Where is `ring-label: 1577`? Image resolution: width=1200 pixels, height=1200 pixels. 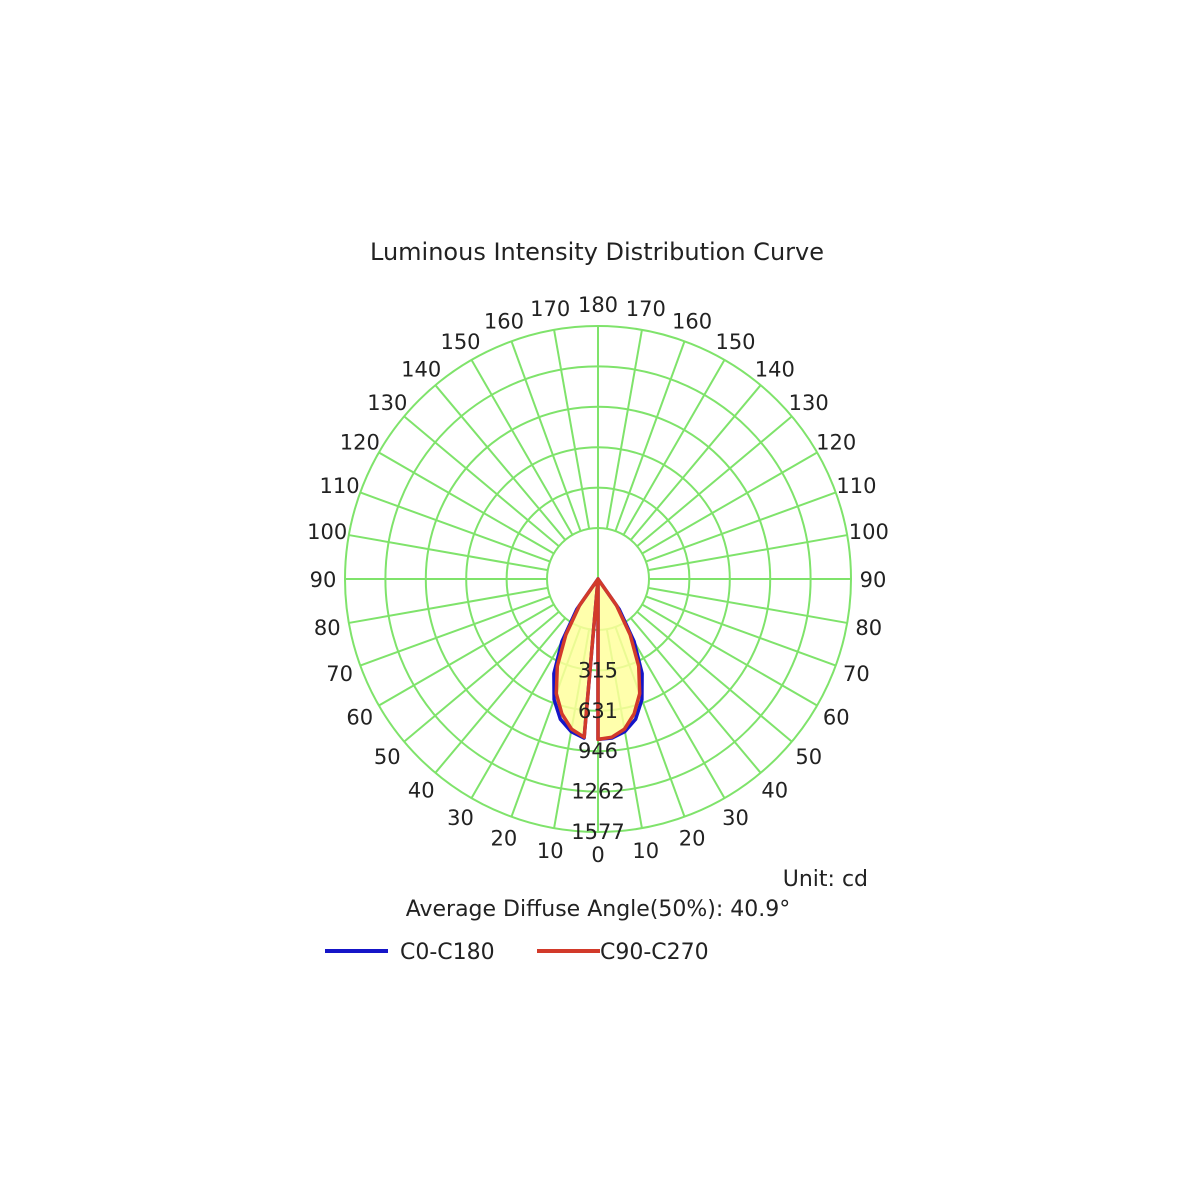
ring-label: 1577 is located at coordinates (597, 832).